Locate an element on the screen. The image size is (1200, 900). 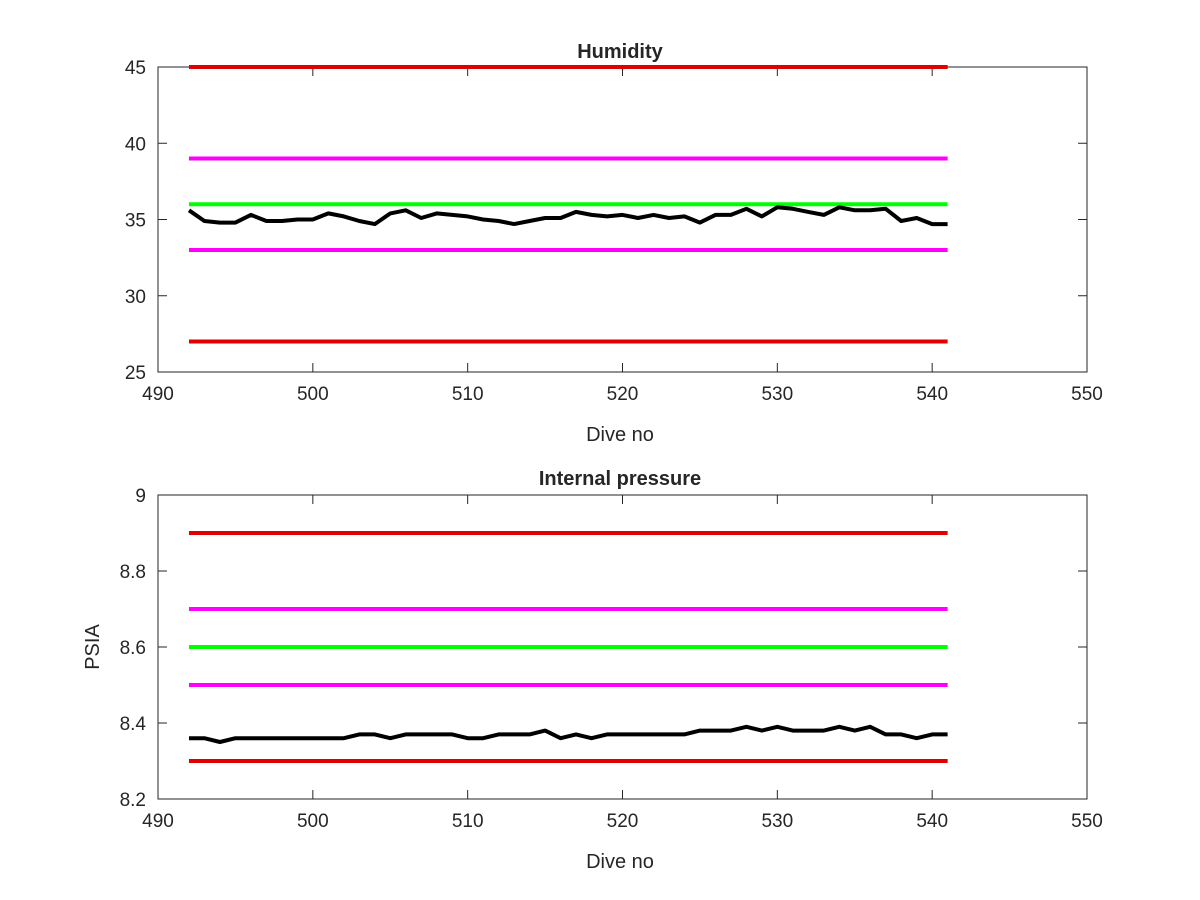
y-tick-label: 45 is located at coordinates (135, 68).